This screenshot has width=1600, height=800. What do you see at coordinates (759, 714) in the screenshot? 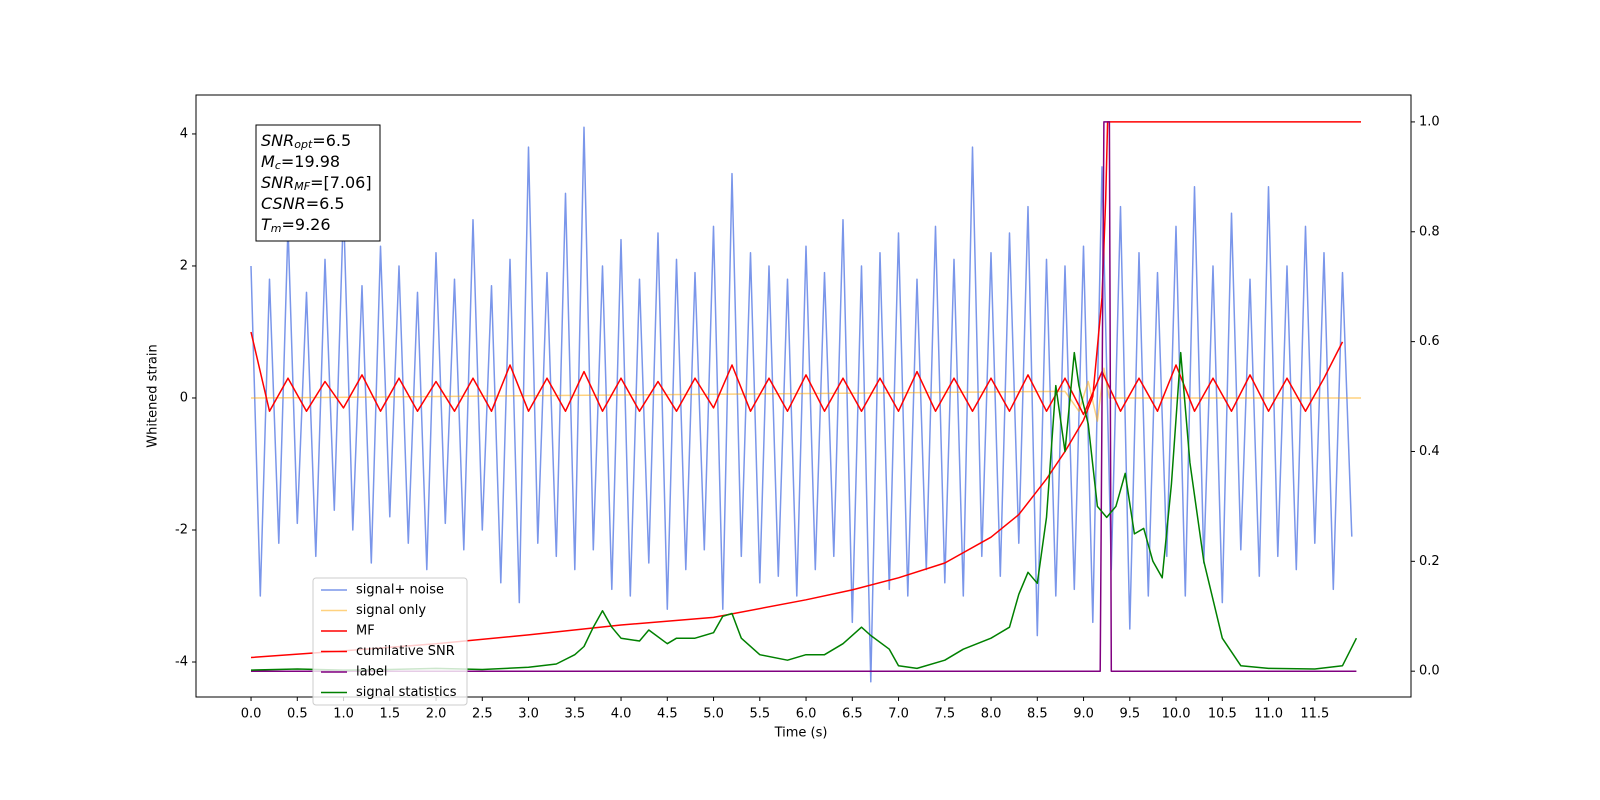
I see `x-tick-label: 5.5` at bounding box center [759, 714].